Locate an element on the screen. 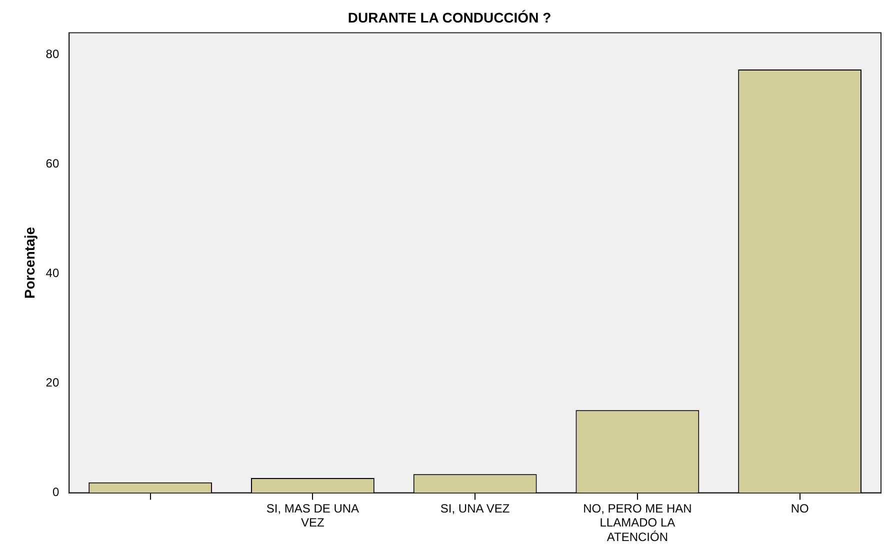  y-tick-label: 0 is located at coordinates (56, 492).